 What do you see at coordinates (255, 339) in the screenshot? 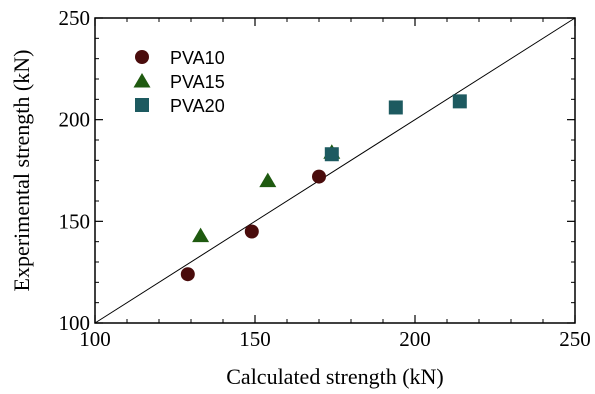
I see `x-tick-label: 150` at bounding box center [255, 339].